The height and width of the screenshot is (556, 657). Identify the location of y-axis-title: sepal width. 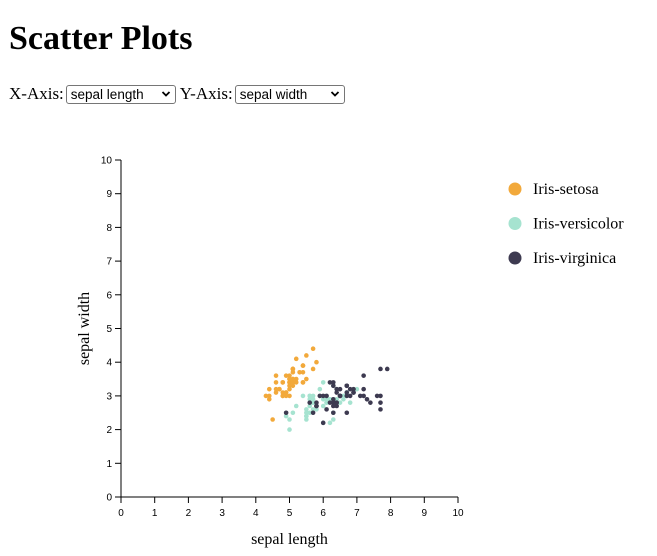
(84, 328).